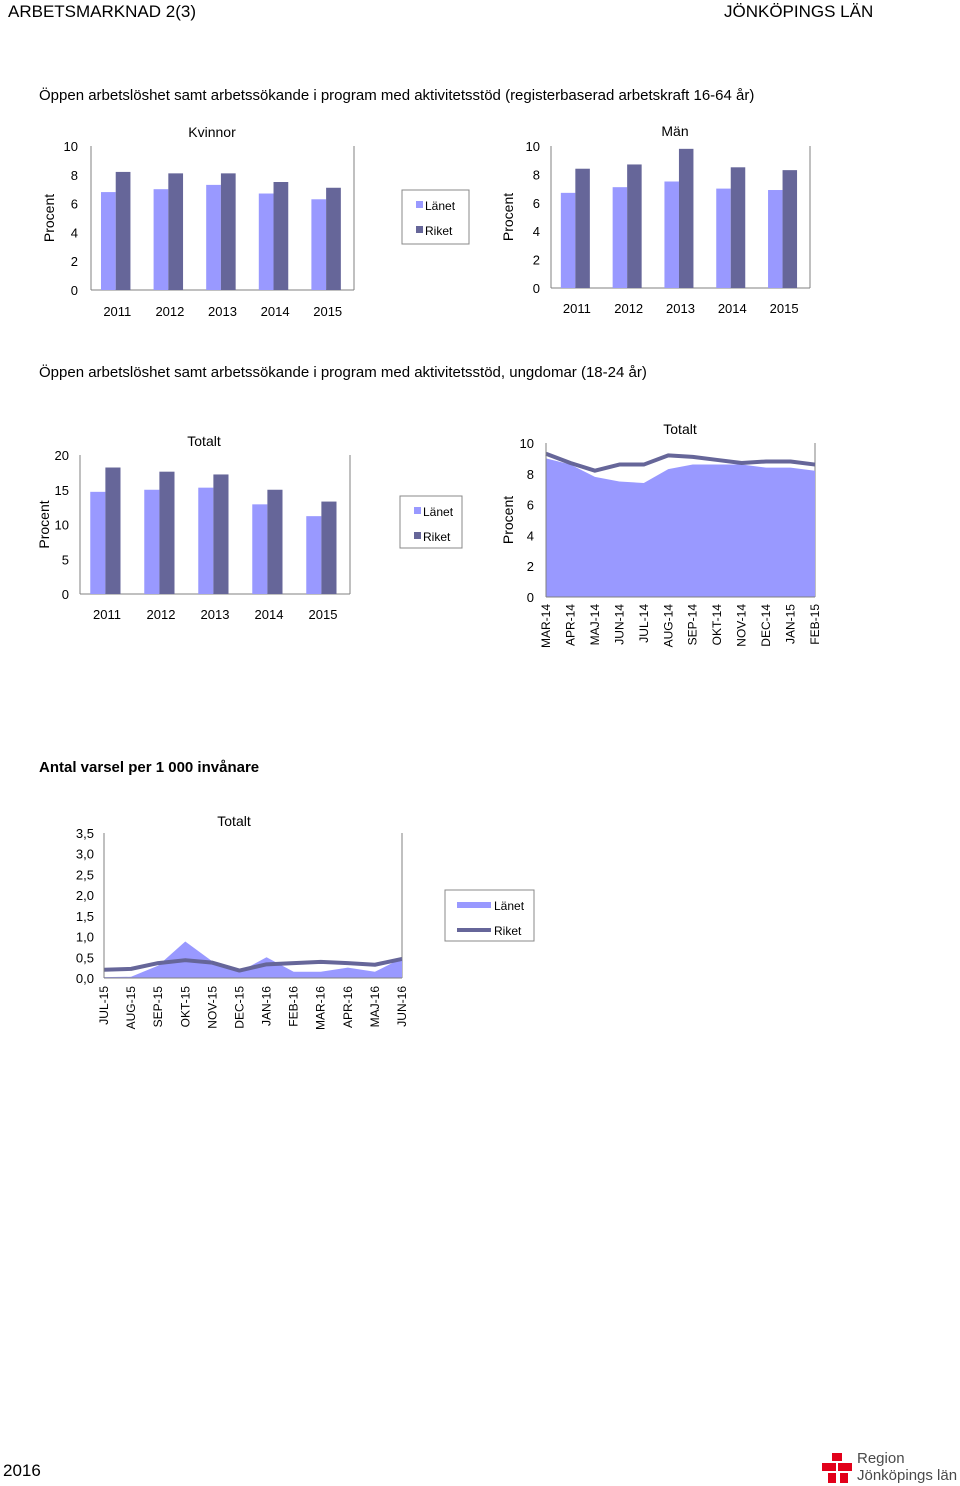 The image size is (960, 1486). Describe the element at coordinates (815, 624) in the screenshot. I see `x-tick-label: FEB-15` at that location.